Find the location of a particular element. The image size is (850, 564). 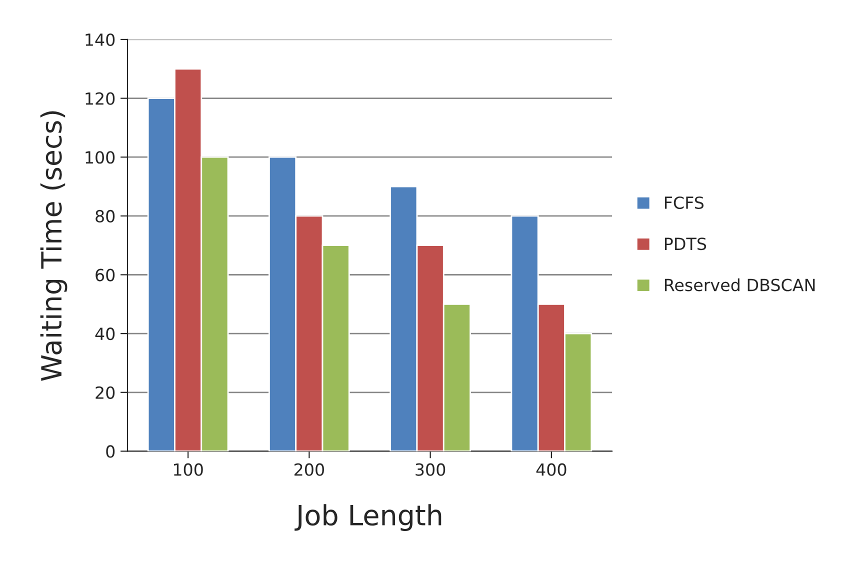

y-axis-title: Waiting Time (secs) is located at coordinates (54, 246).